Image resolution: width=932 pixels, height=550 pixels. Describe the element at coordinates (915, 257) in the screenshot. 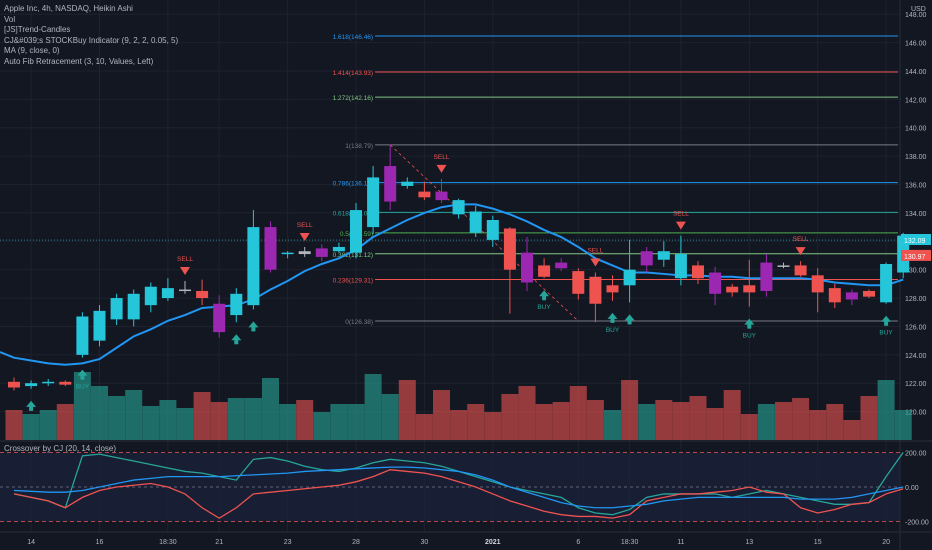

I see `secondary-price-badge: 130.97` at that location.